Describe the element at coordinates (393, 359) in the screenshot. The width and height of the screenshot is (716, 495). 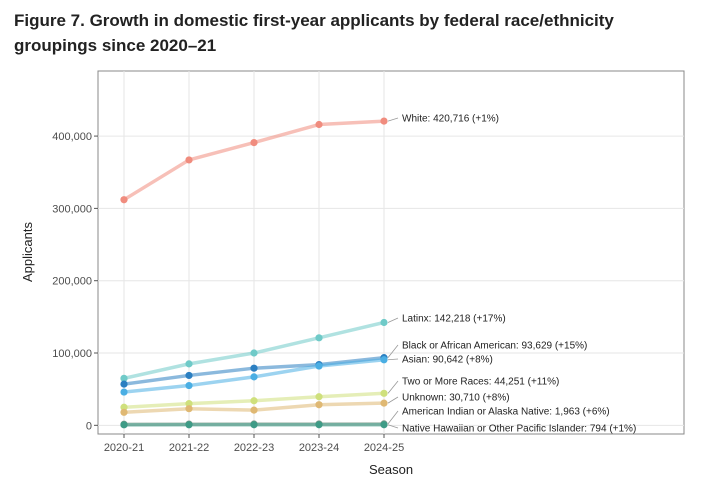
I see `label-leader-asian` at that location.